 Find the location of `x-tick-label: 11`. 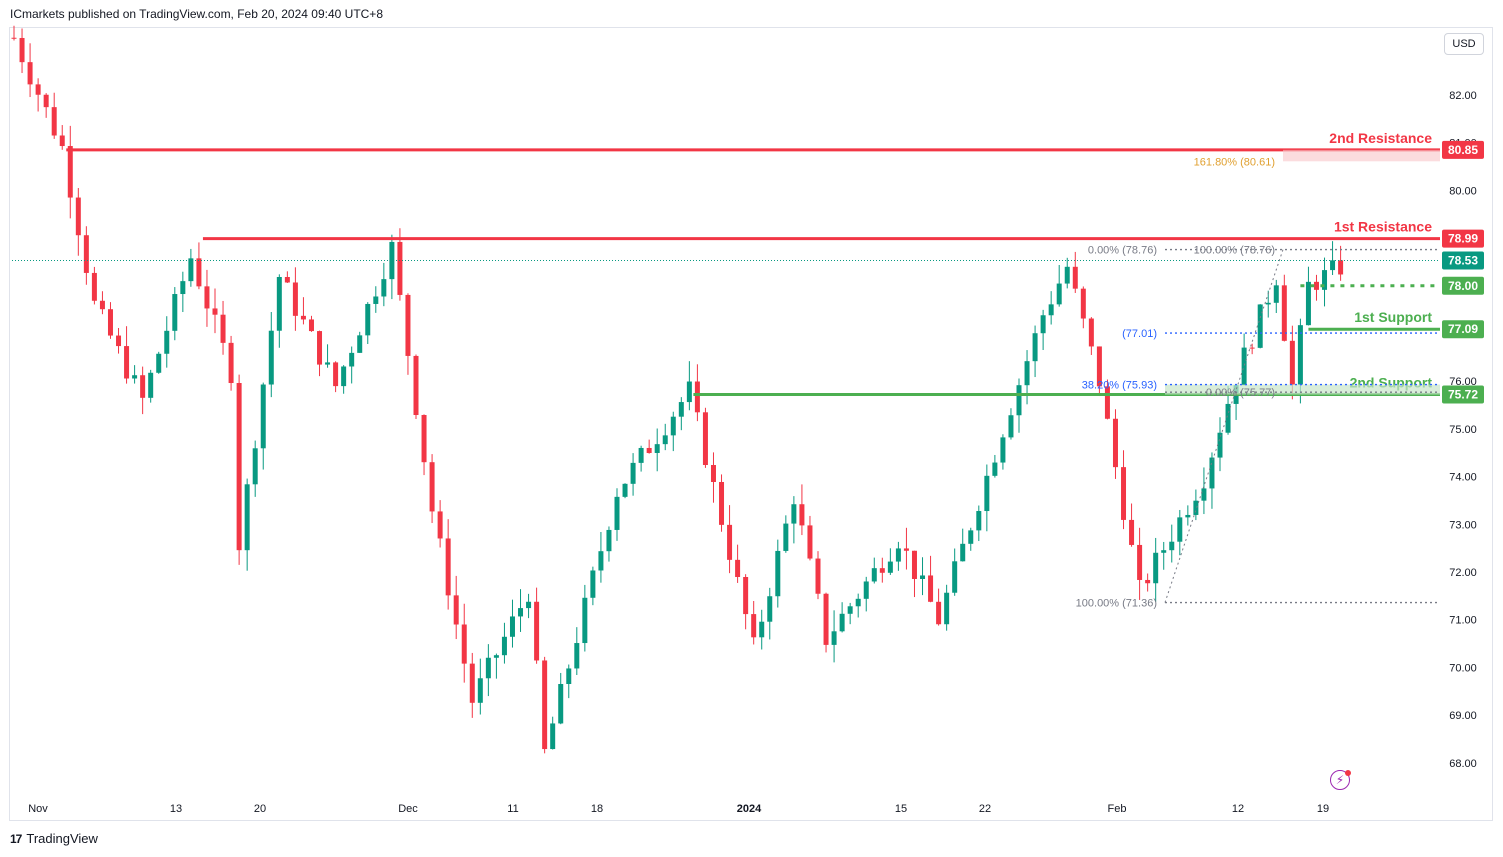

x-tick-label: 11 is located at coordinates (512, 809).